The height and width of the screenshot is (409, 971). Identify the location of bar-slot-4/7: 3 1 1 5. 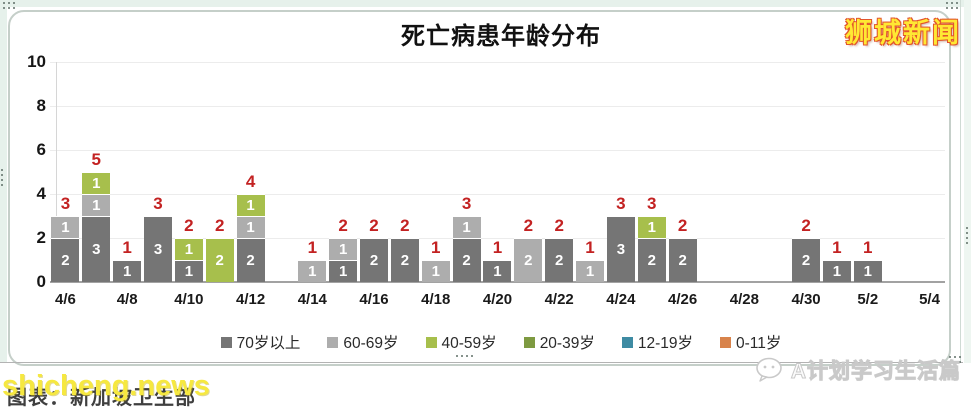
(96, 172).